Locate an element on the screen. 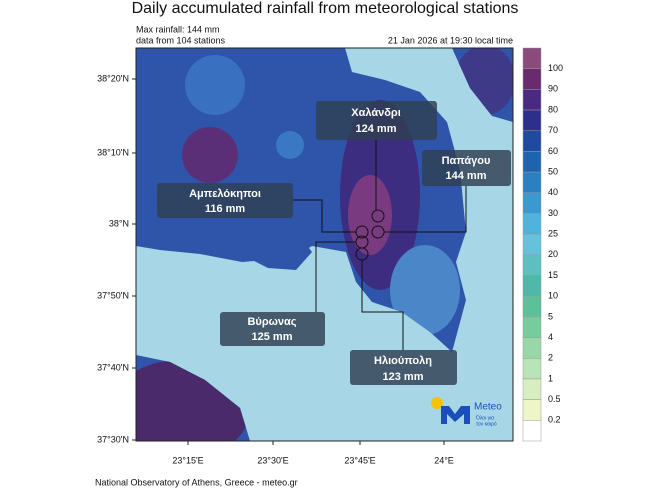  timestamp: 21 Jan 2026 at 19:30 local time is located at coordinates (450, 40).